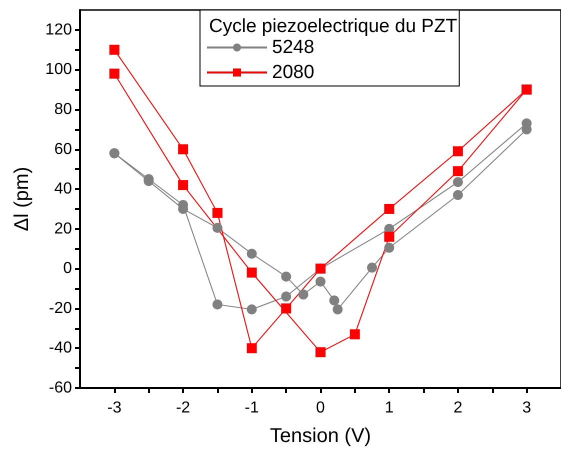  I want to click on y-tick-label: 60, so click(63, 149).